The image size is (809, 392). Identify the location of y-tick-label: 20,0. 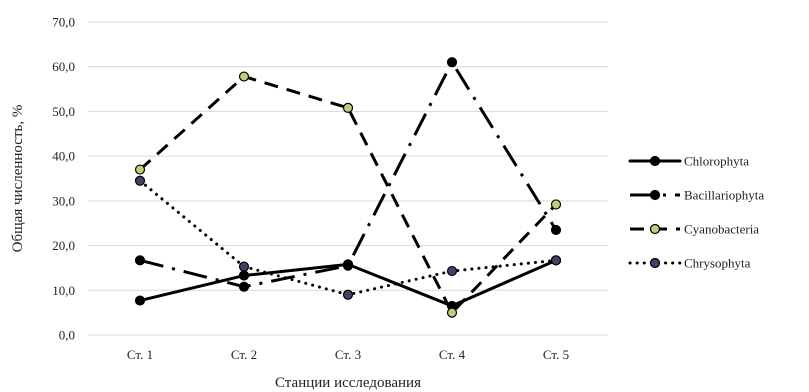
(63, 245).